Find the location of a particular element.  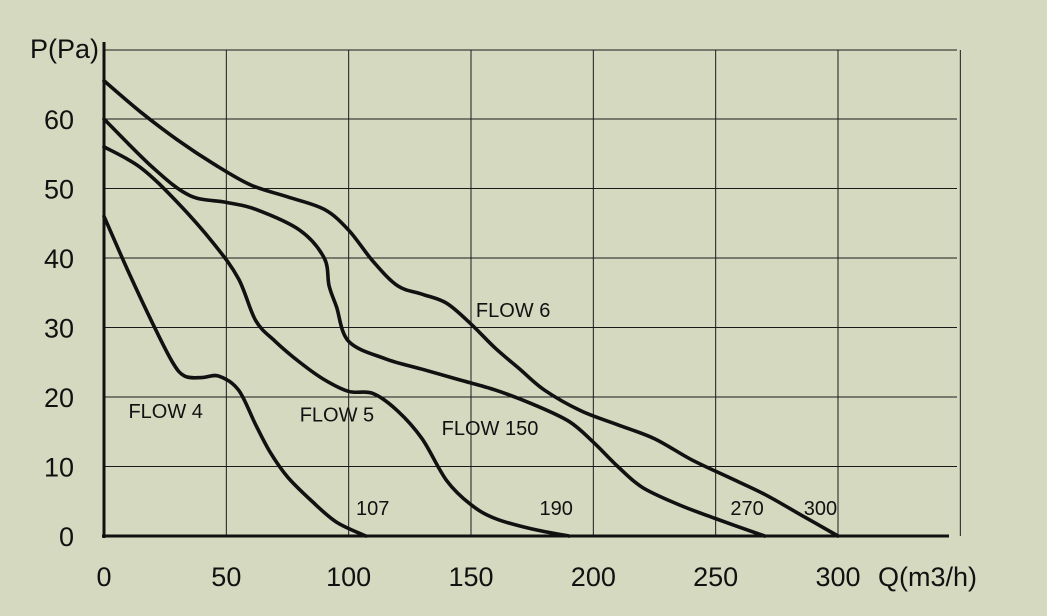

y-tick-label: 30 is located at coordinates (59, 329).